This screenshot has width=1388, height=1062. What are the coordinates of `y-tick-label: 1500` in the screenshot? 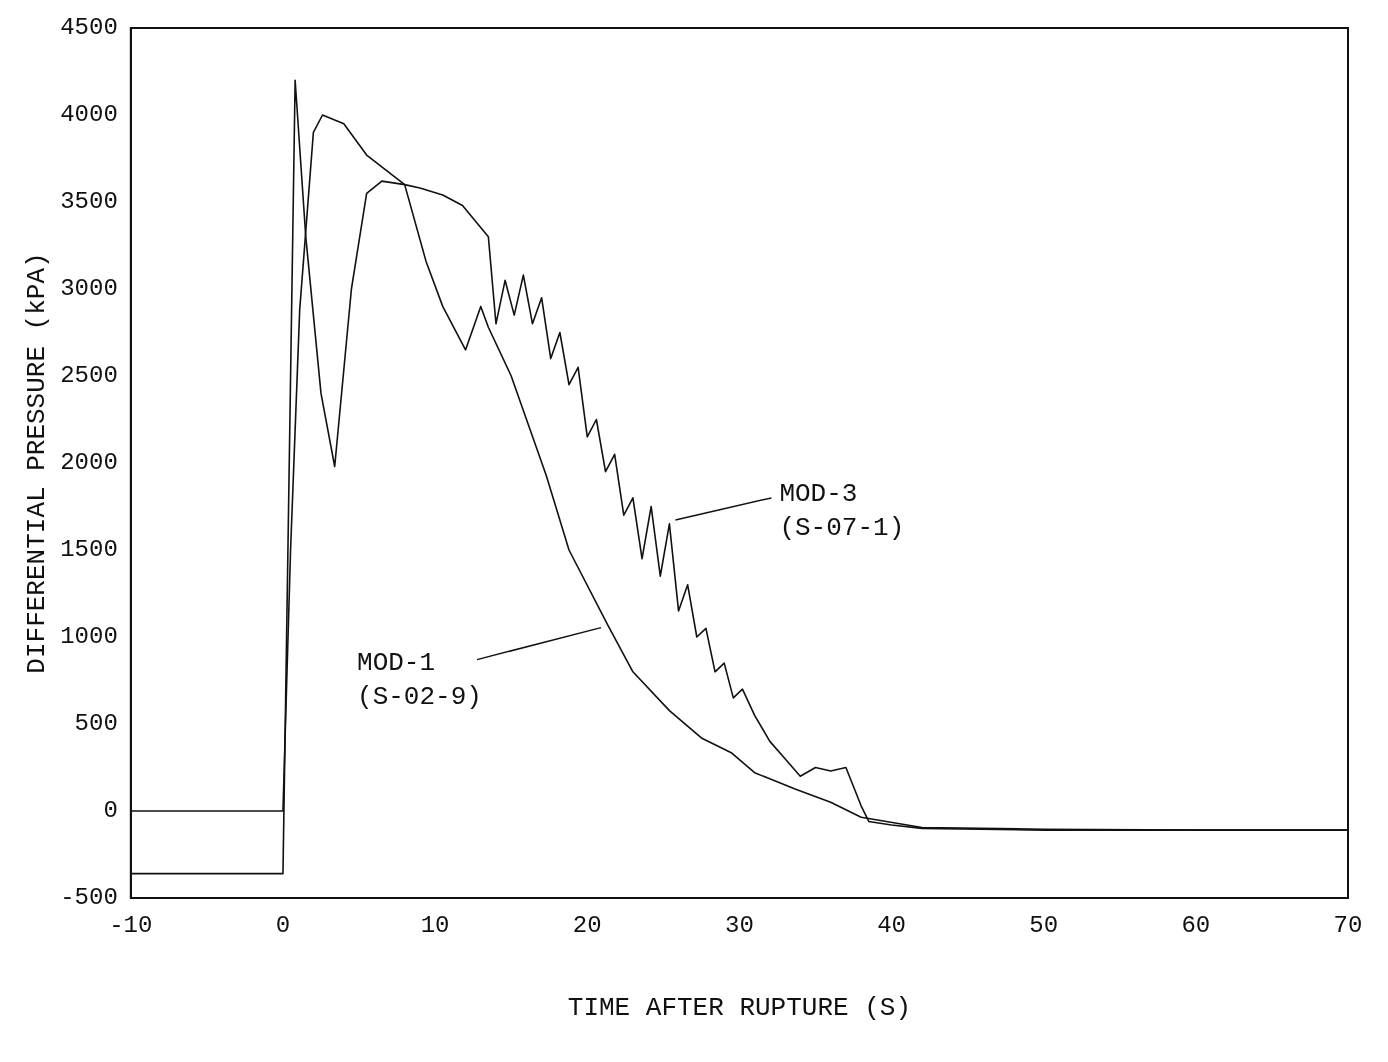 It's located at (89, 550).